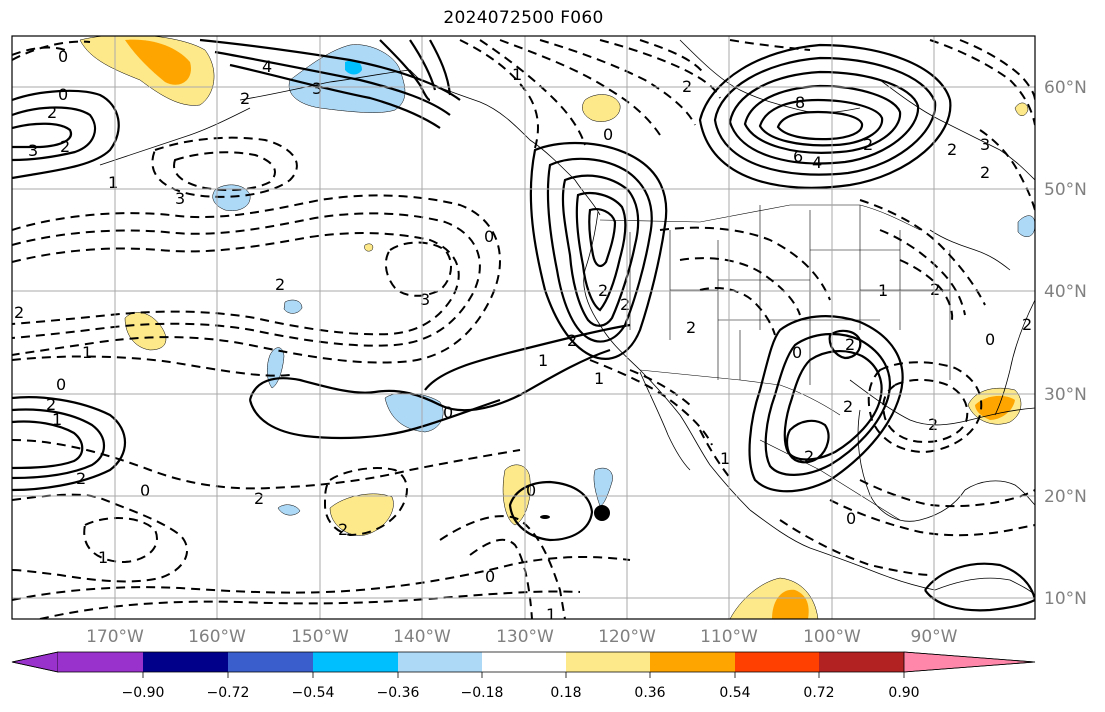 The width and height of the screenshot is (1105, 712). What do you see at coordinates (523, 18) in the screenshot?
I see `chart-title: 2024072500 F060` at bounding box center [523, 18].